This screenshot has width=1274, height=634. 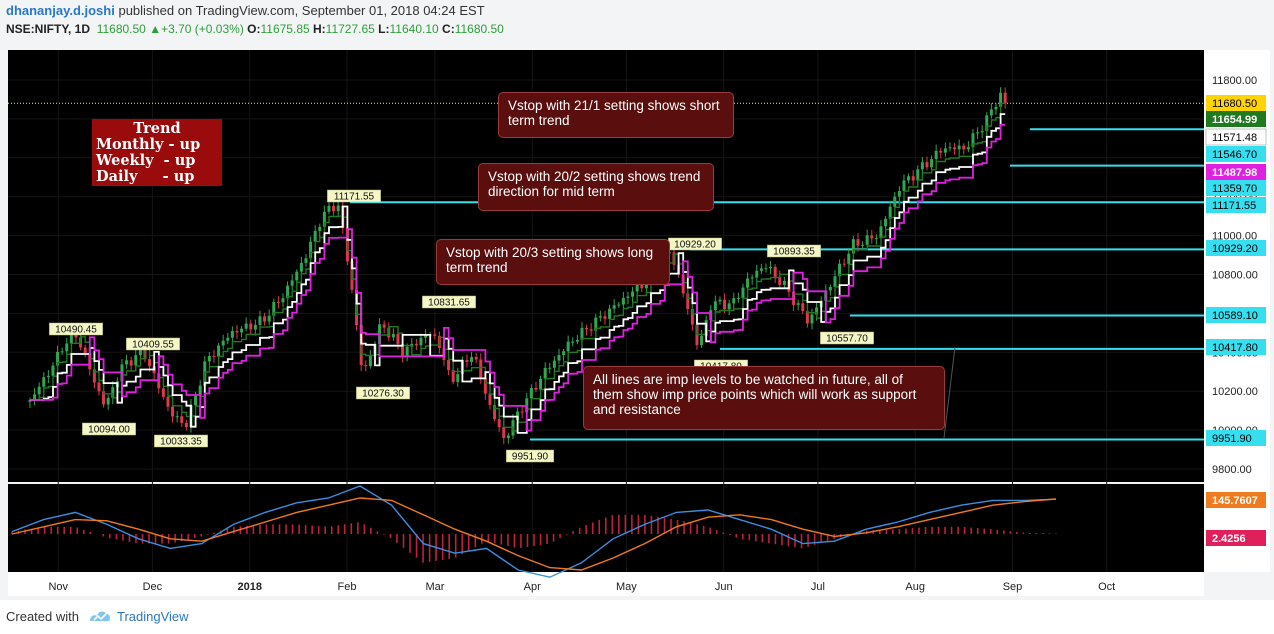 What do you see at coordinates (145, 176) in the screenshot?
I see `trend-daily: Daily - up` at bounding box center [145, 176].